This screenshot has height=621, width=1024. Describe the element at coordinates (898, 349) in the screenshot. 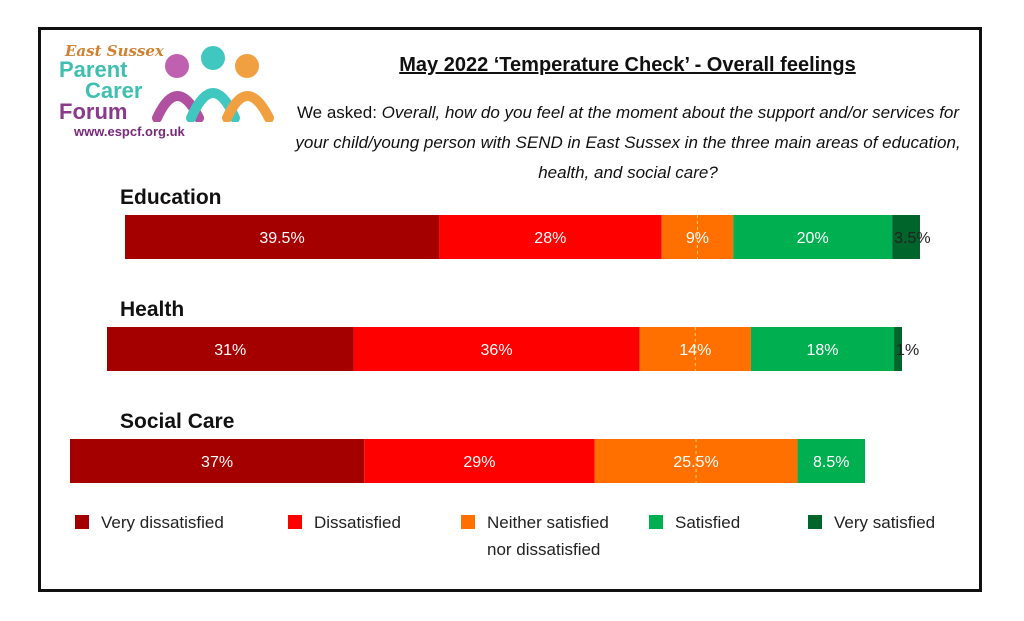

I see `bar-health-very-satisfied` at that location.